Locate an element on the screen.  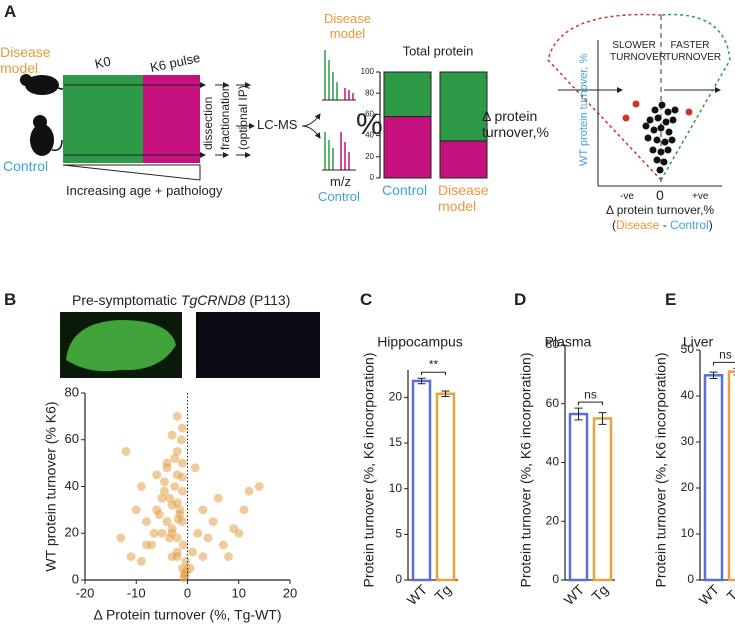
label: (Disease - Control) is located at coordinates (662, 225).